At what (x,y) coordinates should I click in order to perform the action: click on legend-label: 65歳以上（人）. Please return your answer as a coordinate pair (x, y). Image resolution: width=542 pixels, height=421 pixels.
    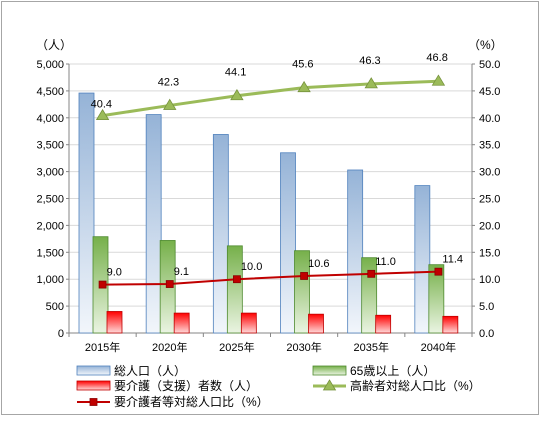
    Looking at the image, I should click on (392, 371).